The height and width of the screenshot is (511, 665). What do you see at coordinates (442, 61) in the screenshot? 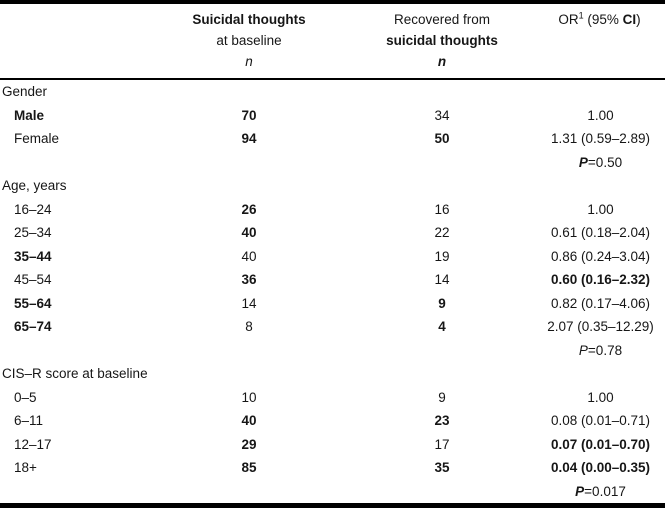
I see `header-recovered-n: n` at bounding box center [442, 61].